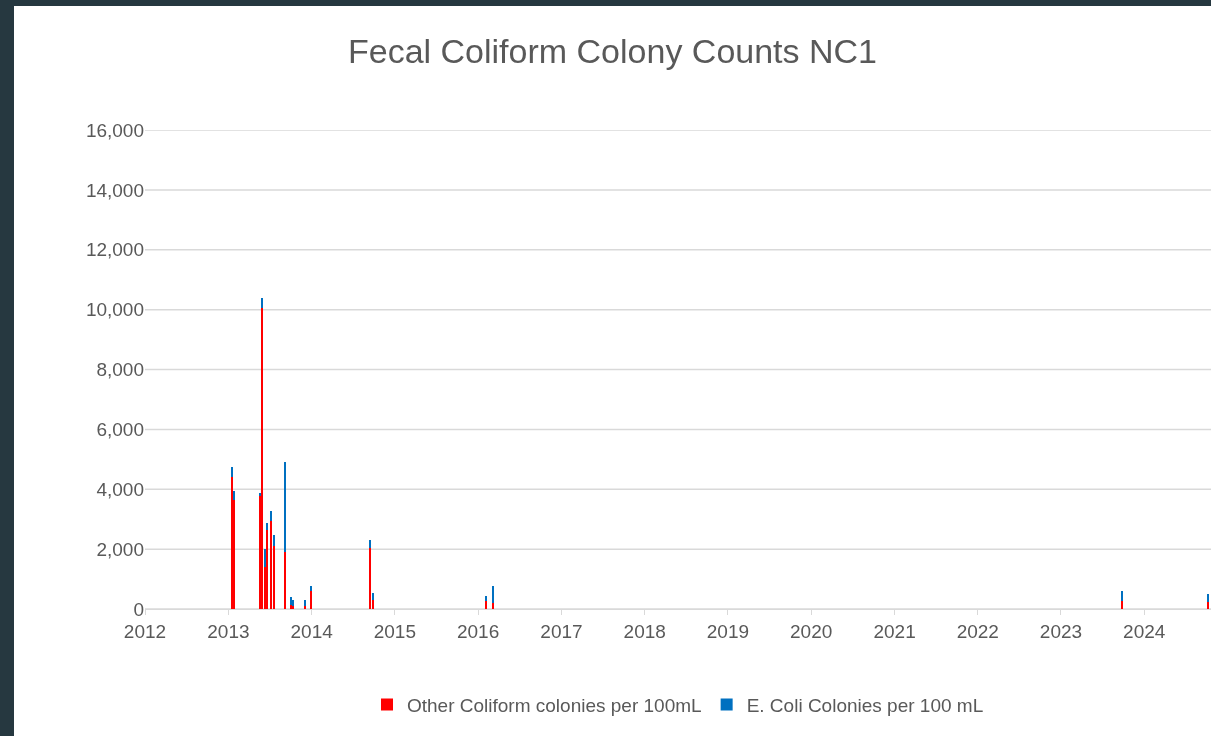 The width and height of the screenshot is (1211, 736). What do you see at coordinates (561, 631) in the screenshot?
I see `x-tick-label: 2017` at bounding box center [561, 631].